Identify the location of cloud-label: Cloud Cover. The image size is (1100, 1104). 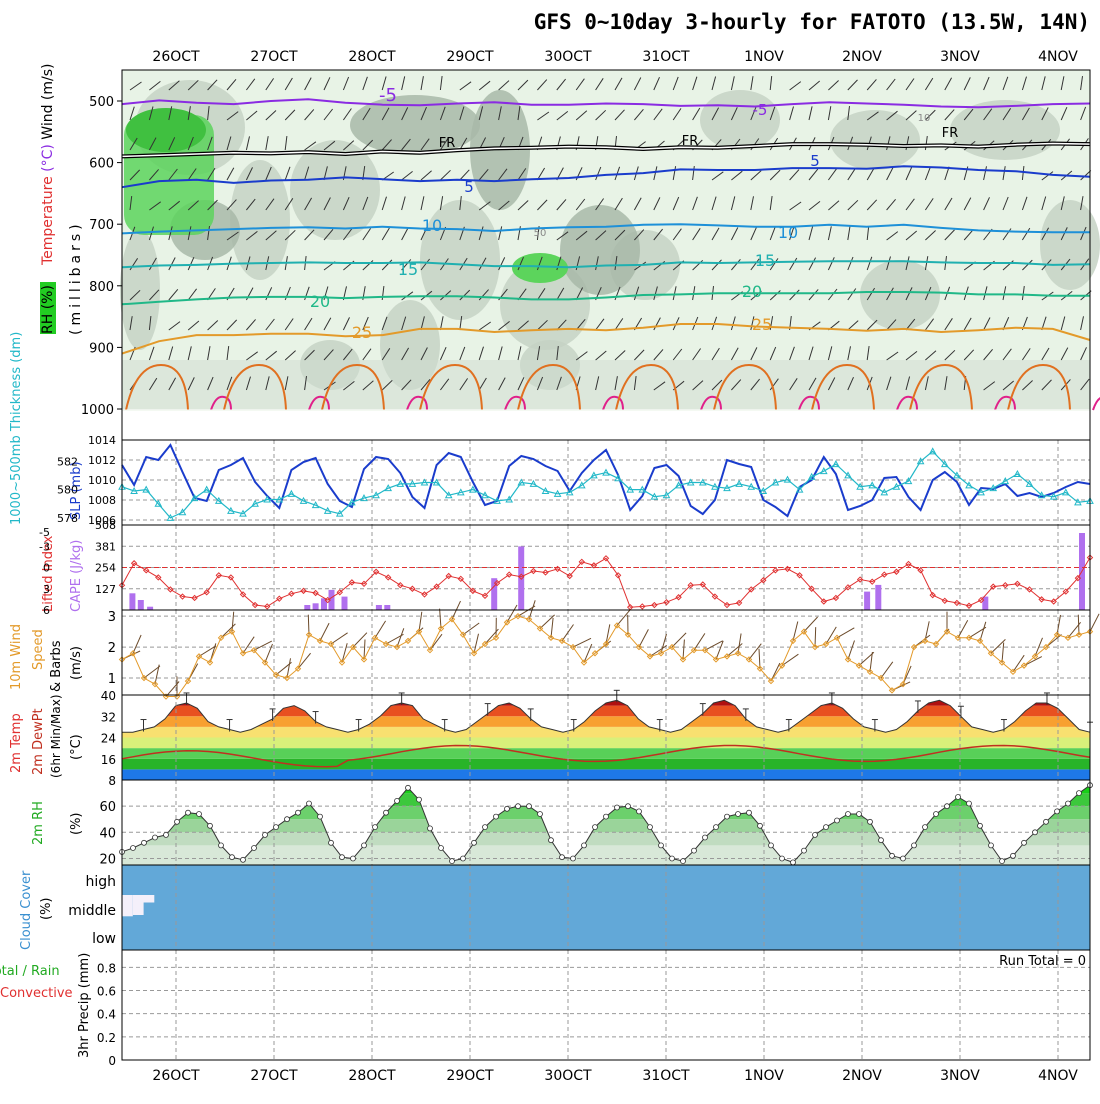
(26, 910).